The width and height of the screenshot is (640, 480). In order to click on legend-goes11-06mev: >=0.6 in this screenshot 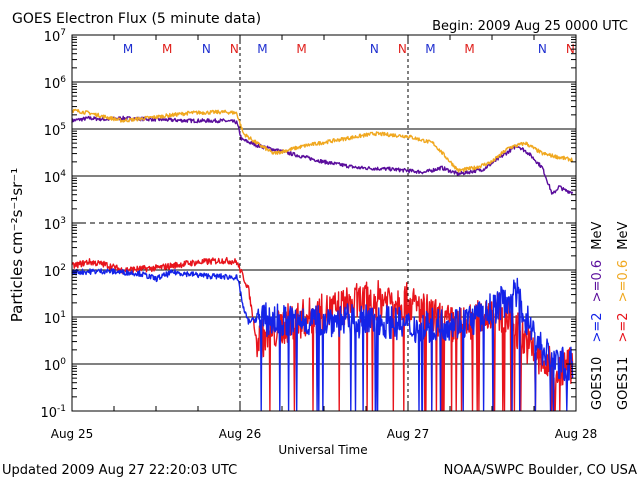, I will do `click(623, 281)`.